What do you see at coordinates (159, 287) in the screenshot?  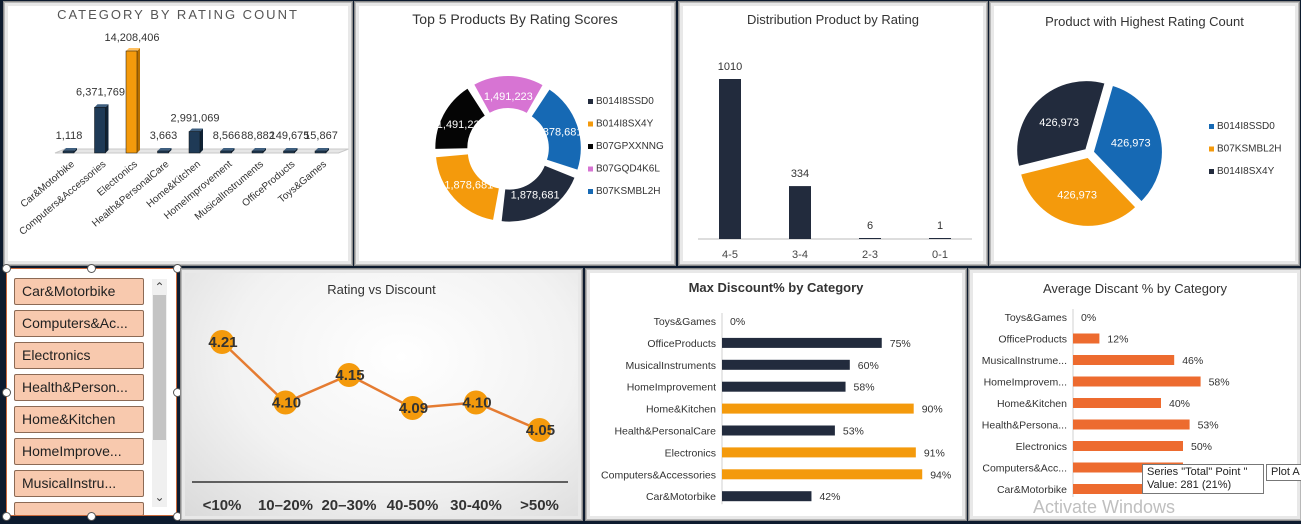 I see `scroll-up-icon: ⌃` at bounding box center [159, 287].